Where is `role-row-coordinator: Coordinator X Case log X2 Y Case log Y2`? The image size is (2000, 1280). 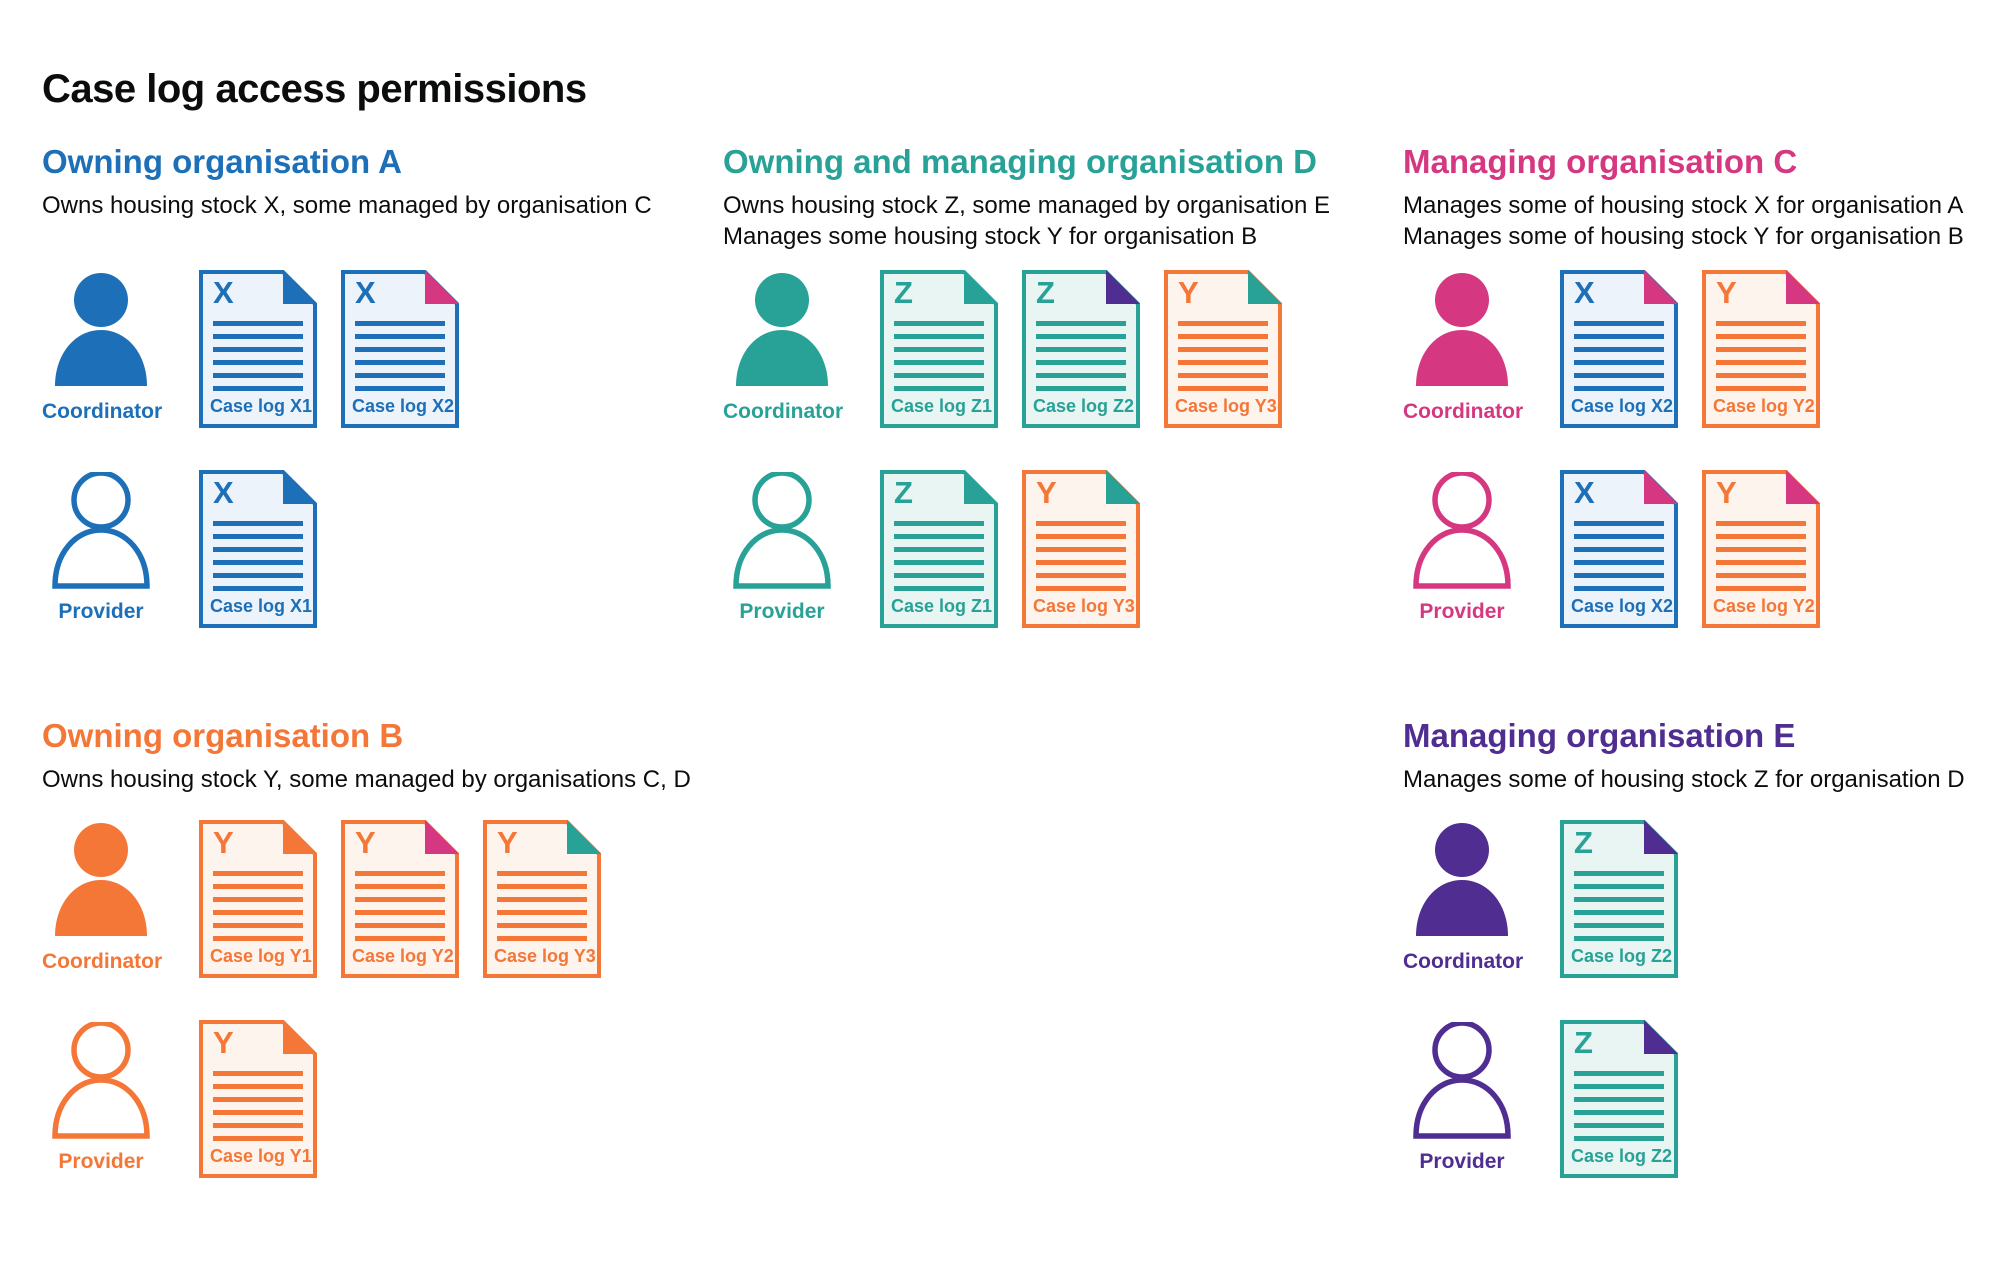 role-row-coordinator: Coordinator X Case log X2 Y Case log Y2 is located at coordinates (1701, 350).